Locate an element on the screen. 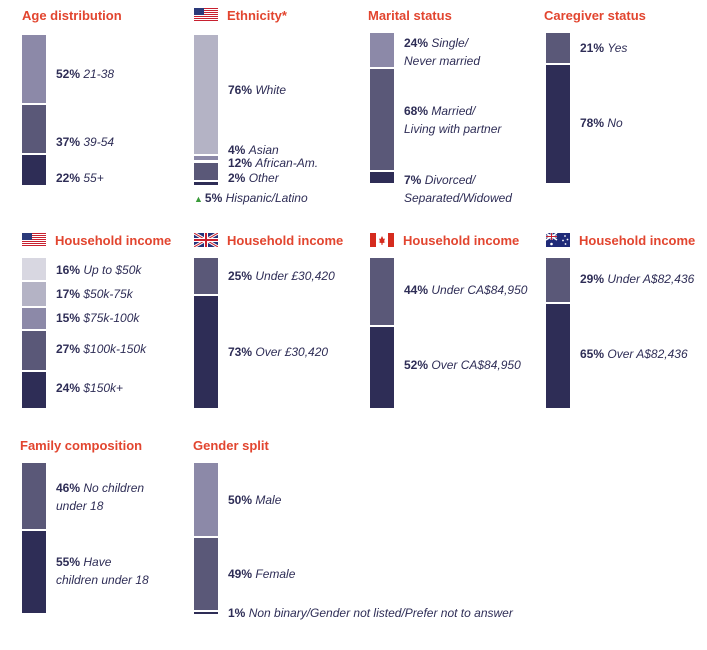  chart-title: Caregiver status is located at coordinates (595, 15).